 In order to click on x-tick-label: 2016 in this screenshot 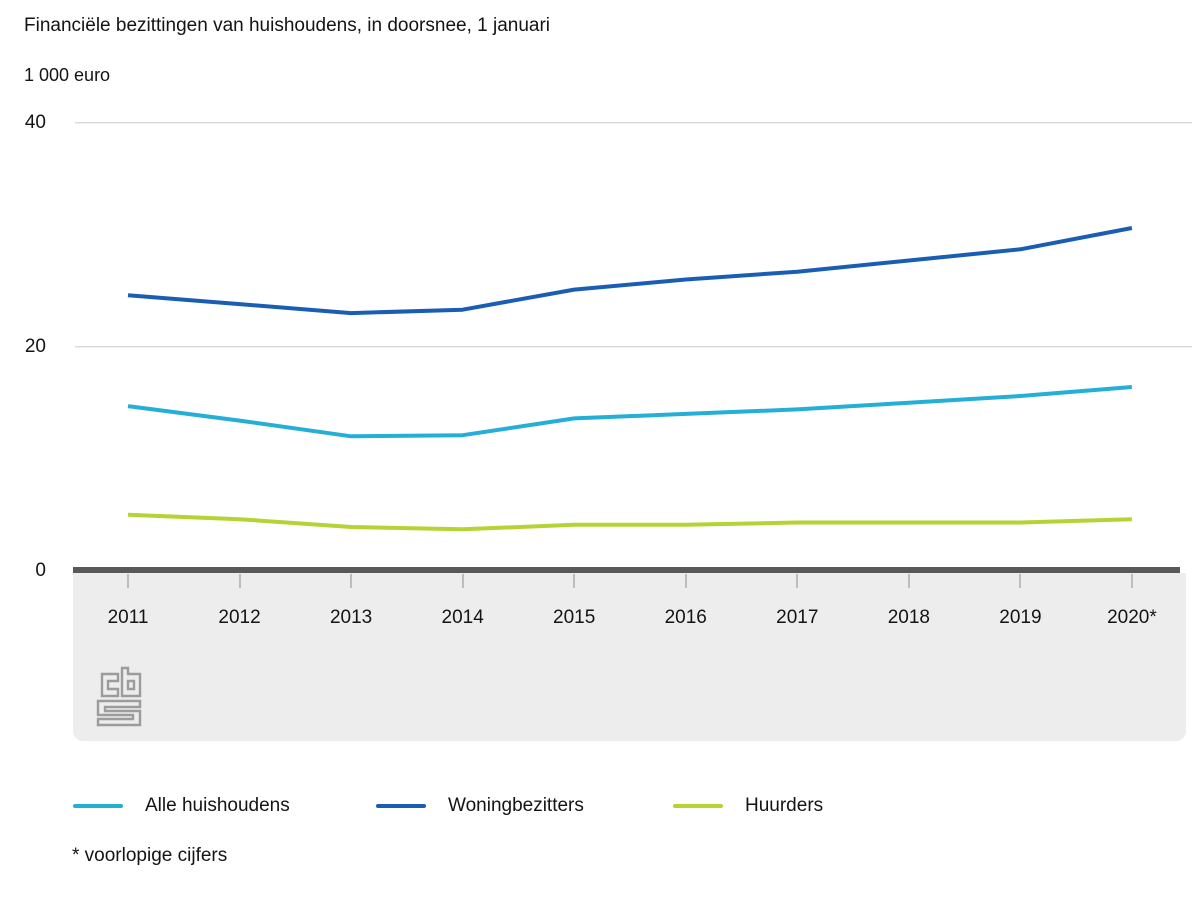, I will do `click(685, 617)`.